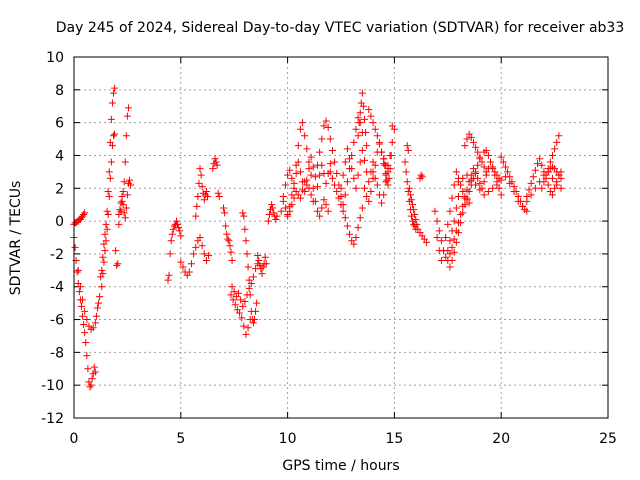  Describe the element at coordinates (57, 321) in the screenshot. I see `y-tick-label: -6` at that location.